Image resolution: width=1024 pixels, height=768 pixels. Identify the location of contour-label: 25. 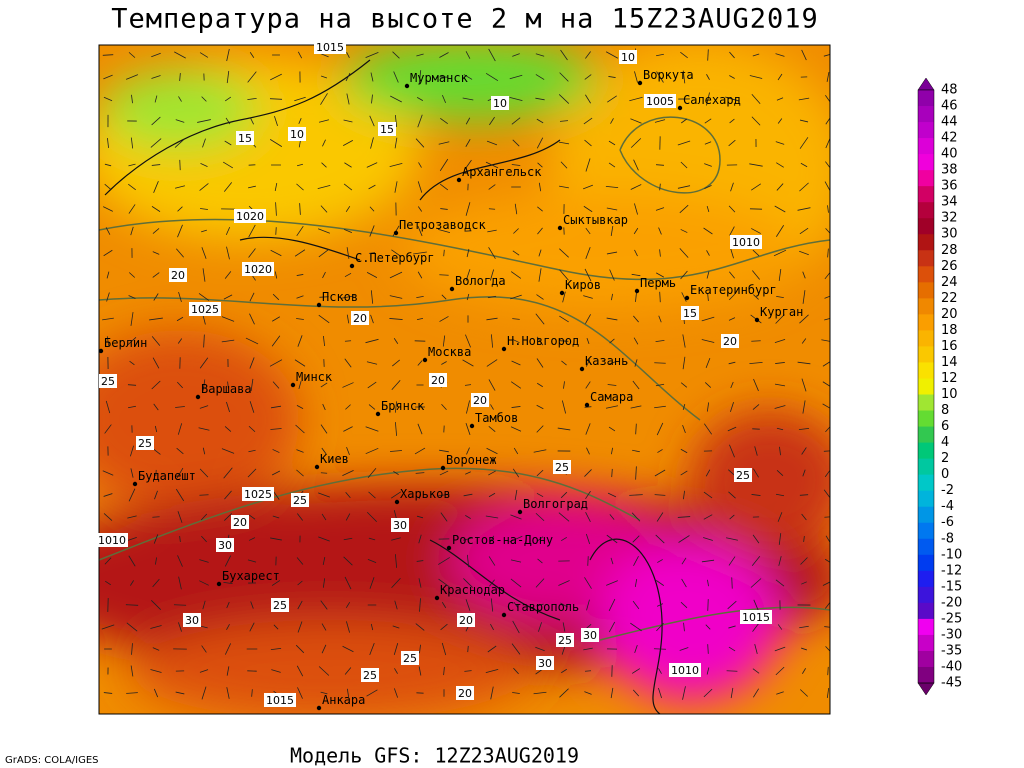
(565, 640).